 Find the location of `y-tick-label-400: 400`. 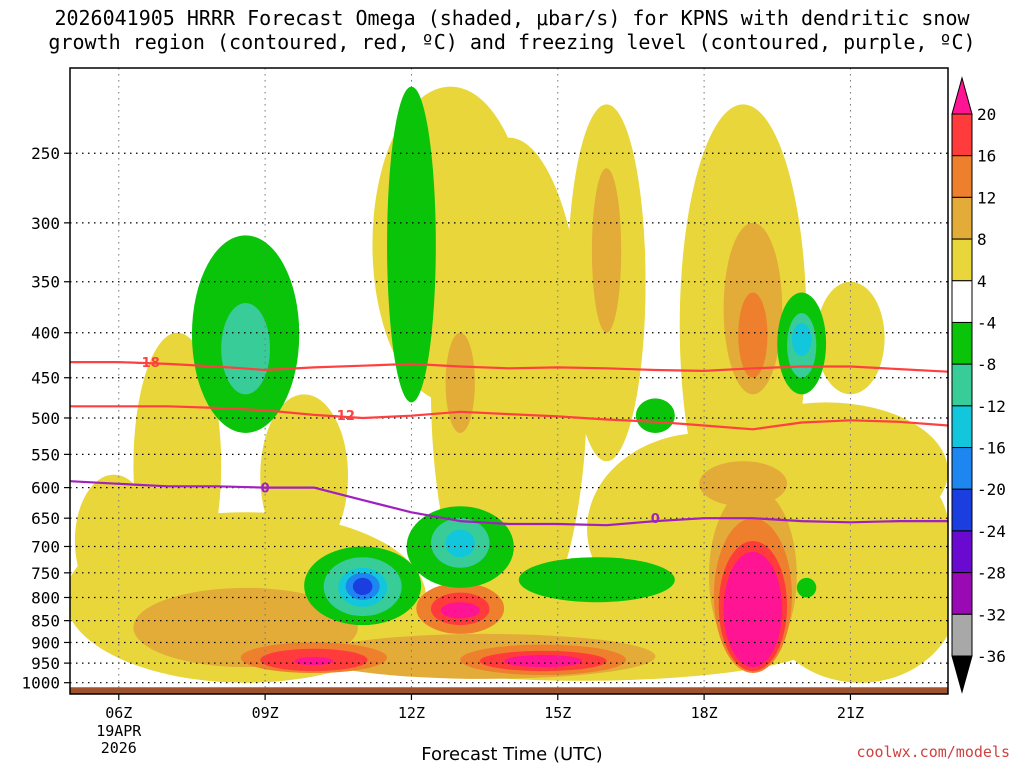

y-tick-label-400: 400 is located at coordinates (45, 333).